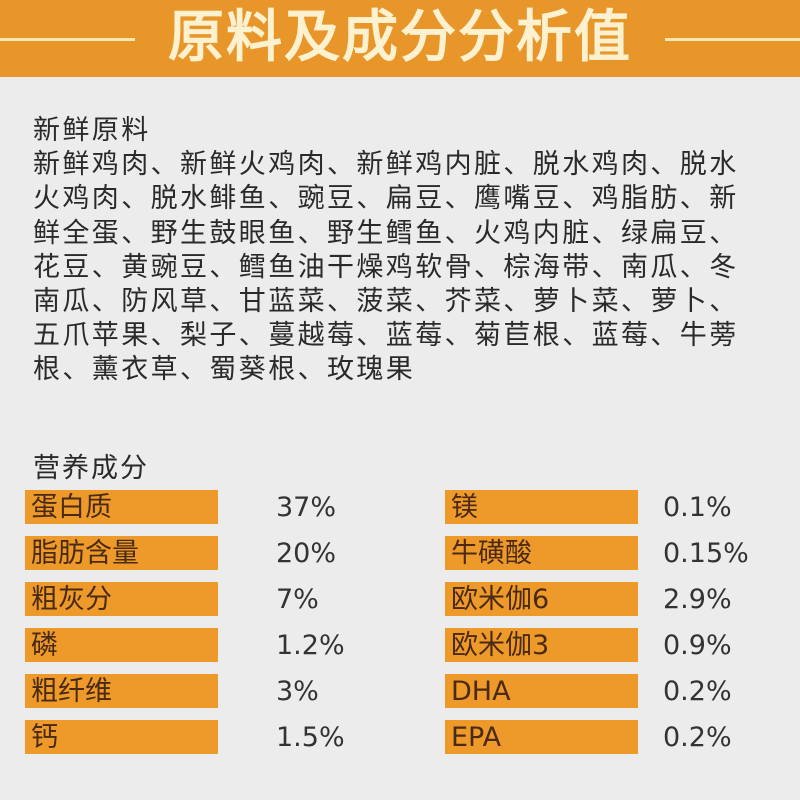 The image size is (800, 800). Describe the element at coordinates (91, 468) in the screenshot. I see `nutrition-heading: 营养成分` at that location.